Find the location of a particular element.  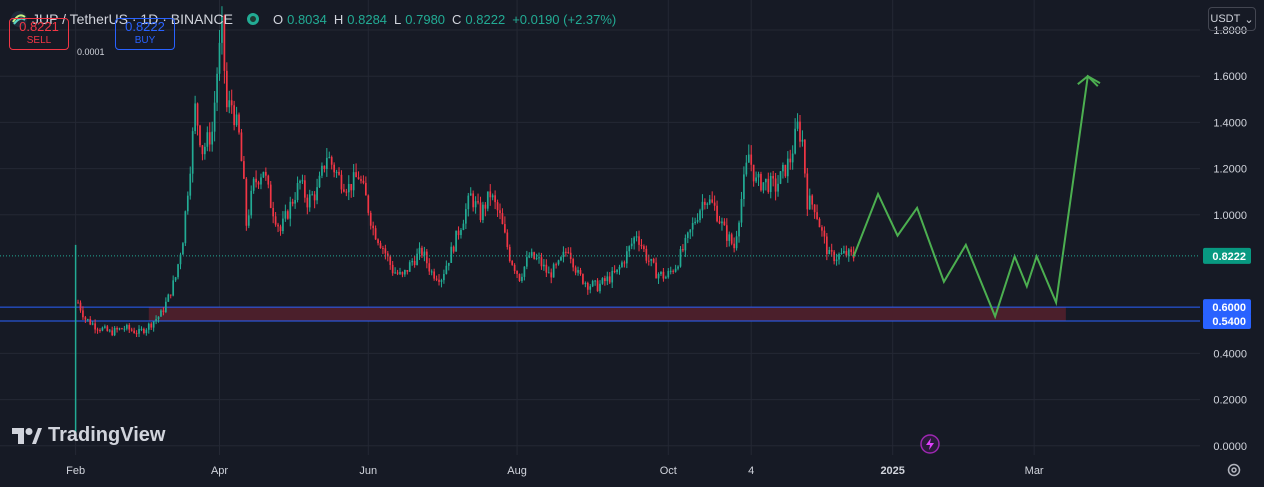

last-price-label: 0.8222 is located at coordinates (1229, 257).